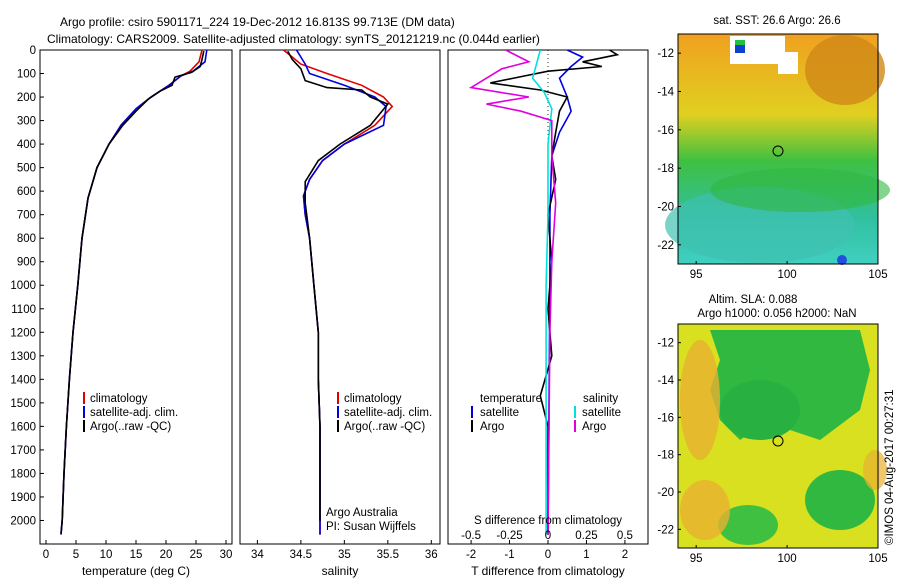  Describe the element at coordinates (33, 51) in the screenshot. I see `depth-tick-label: 0` at that location.